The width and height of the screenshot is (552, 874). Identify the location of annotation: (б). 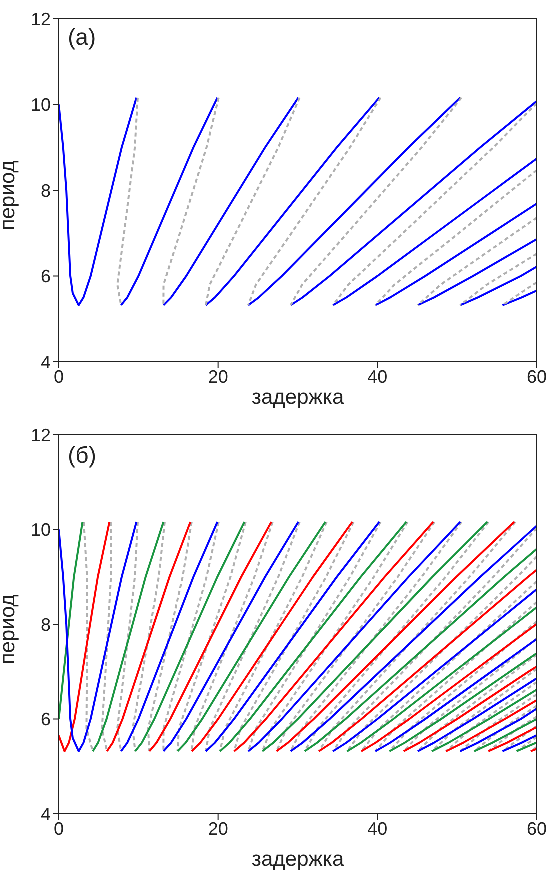
(82, 455).